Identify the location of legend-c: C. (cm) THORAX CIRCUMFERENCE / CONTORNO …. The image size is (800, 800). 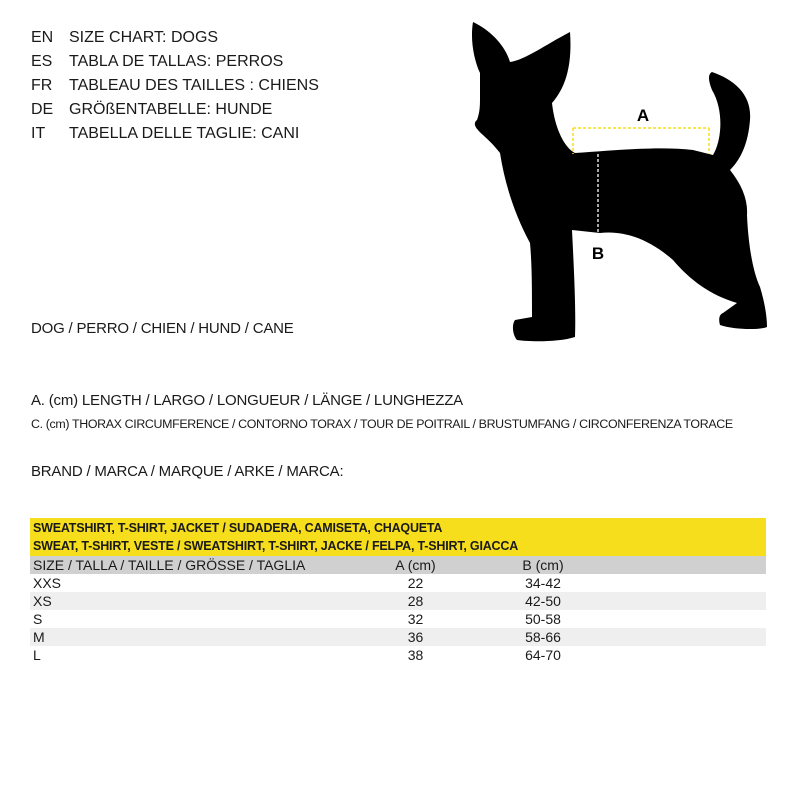
(382, 424).